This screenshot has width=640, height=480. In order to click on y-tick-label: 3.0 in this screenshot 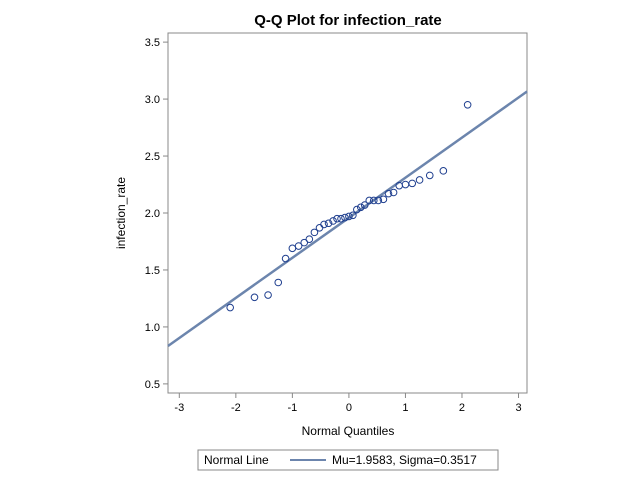, I will do `click(152, 100)`.